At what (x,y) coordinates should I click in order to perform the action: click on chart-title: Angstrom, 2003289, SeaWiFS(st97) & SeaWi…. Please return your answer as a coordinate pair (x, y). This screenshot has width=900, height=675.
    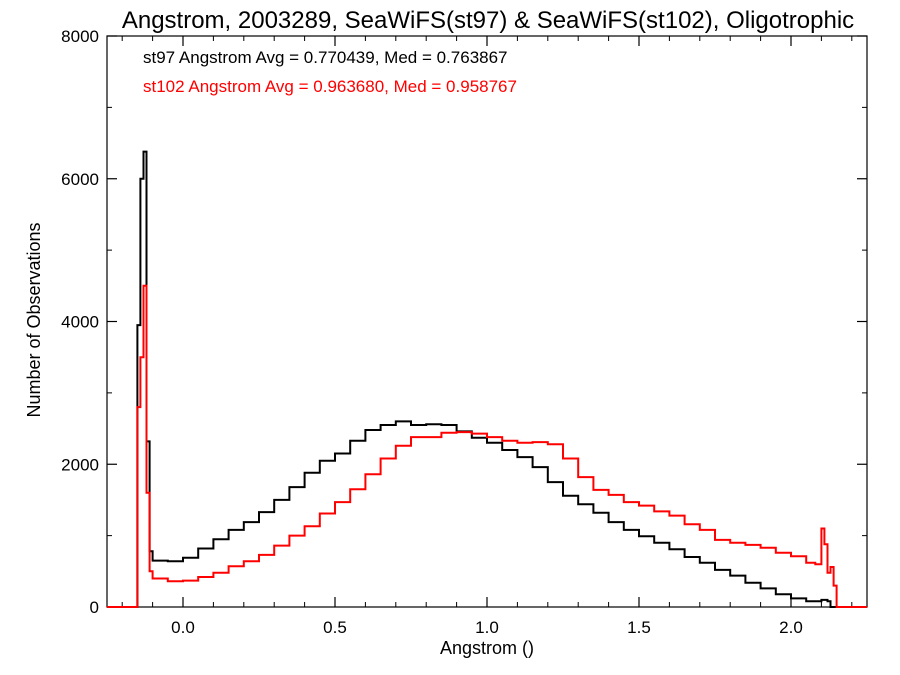
    Looking at the image, I should click on (488, 20).